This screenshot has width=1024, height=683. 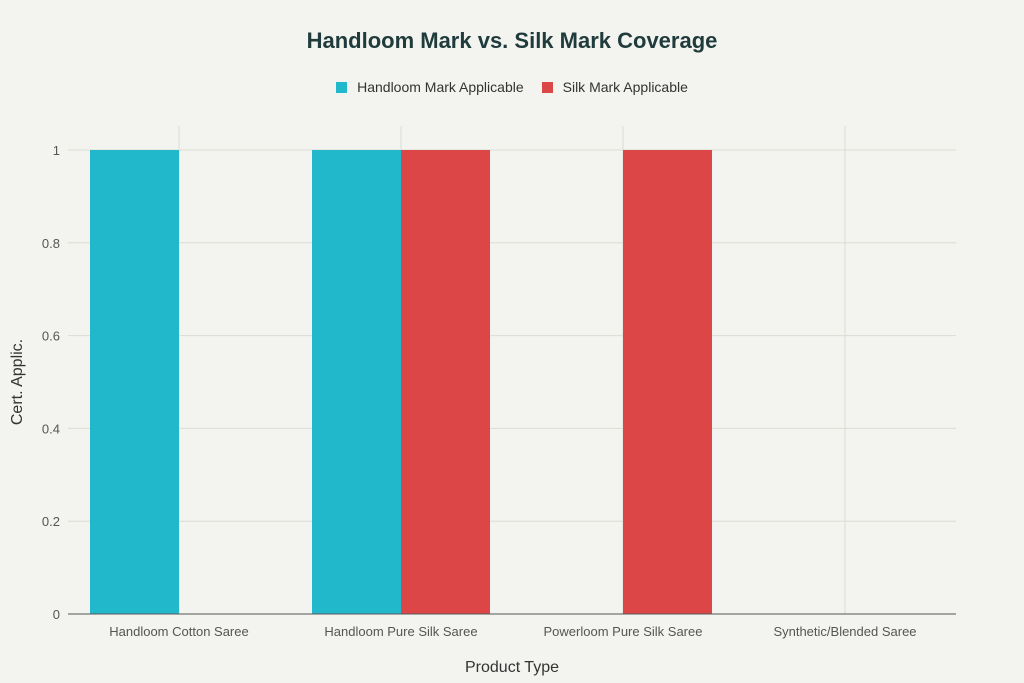 What do you see at coordinates (56, 614) in the screenshot?
I see `y-tick-label: 0` at bounding box center [56, 614].